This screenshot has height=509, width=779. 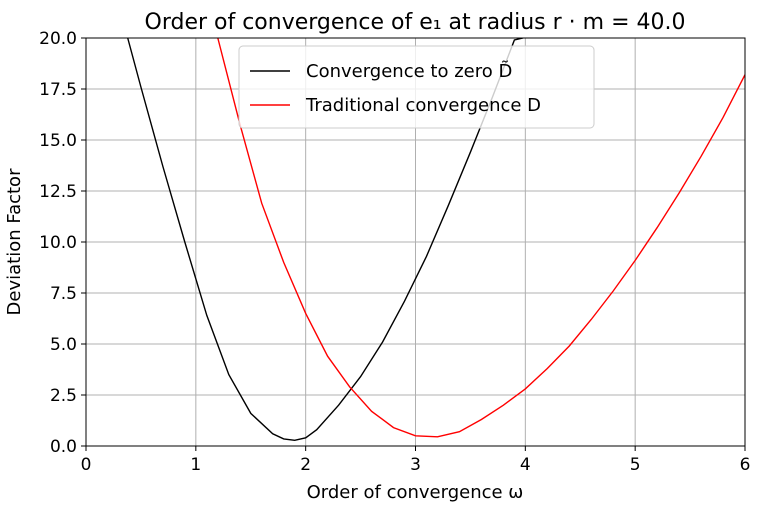 What do you see at coordinates (58, 90) in the screenshot?
I see `y-tick-label: 17.5` at bounding box center [58, 90].